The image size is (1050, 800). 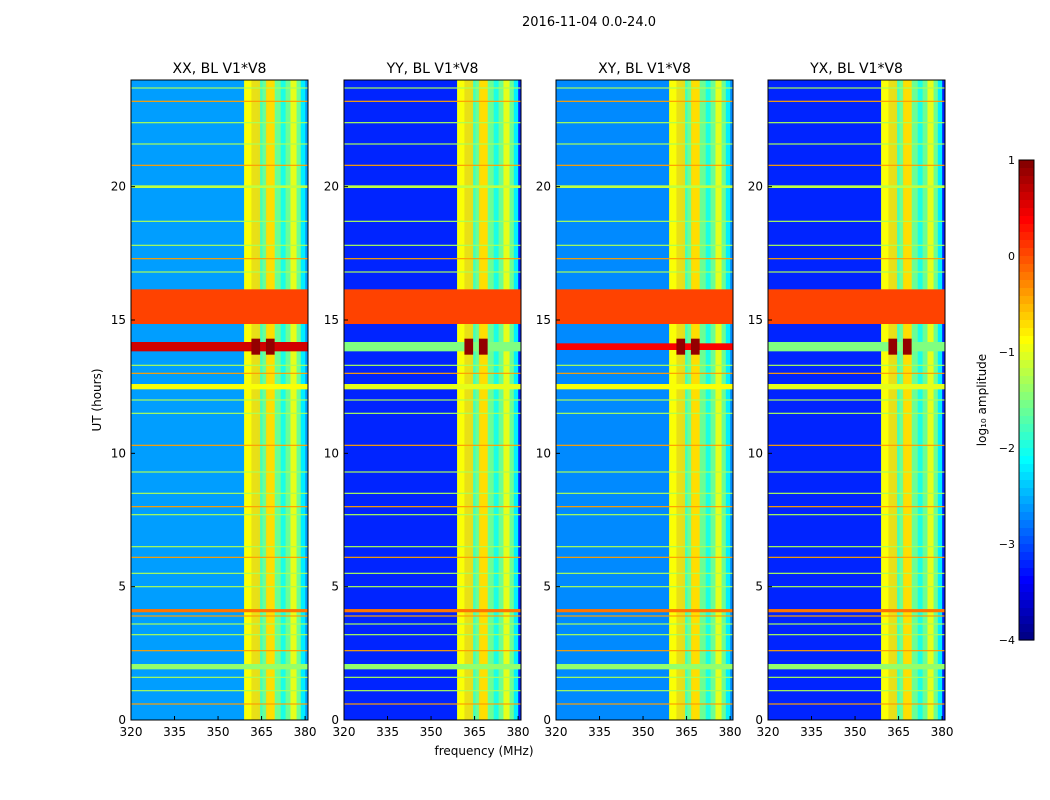 What do you see at coordinates (1011, 256) in the screenshot?
I see `colorbar-tick-label: 0` at bounding box center [1011, 256].